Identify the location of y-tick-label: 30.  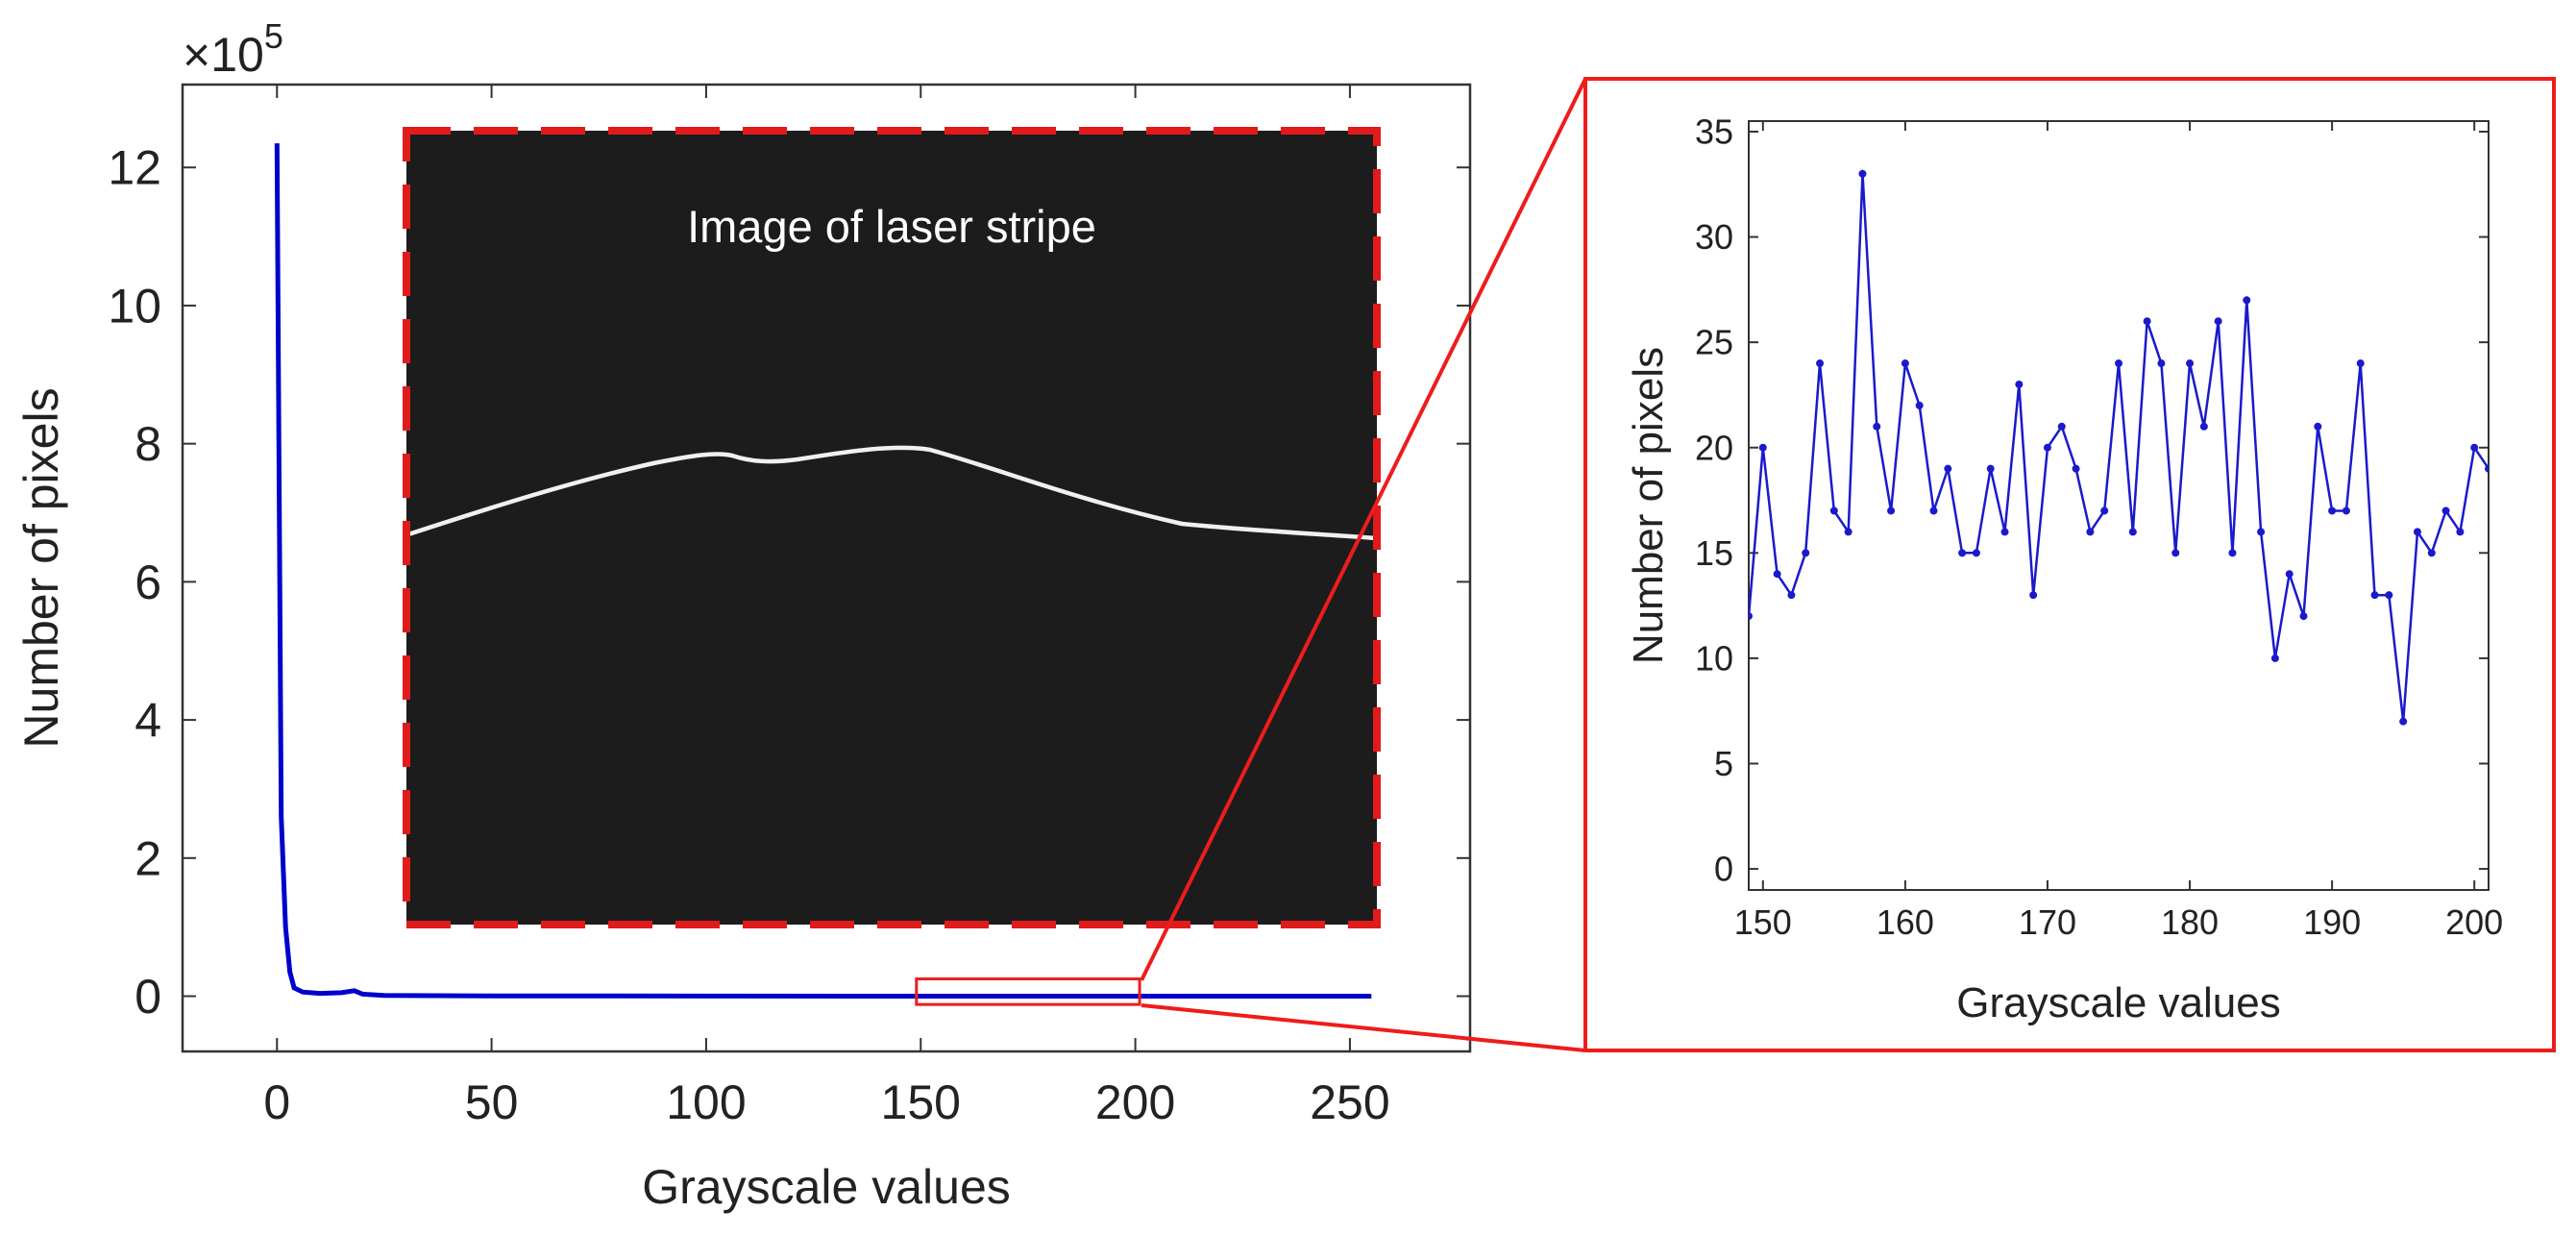
(1714, 237).